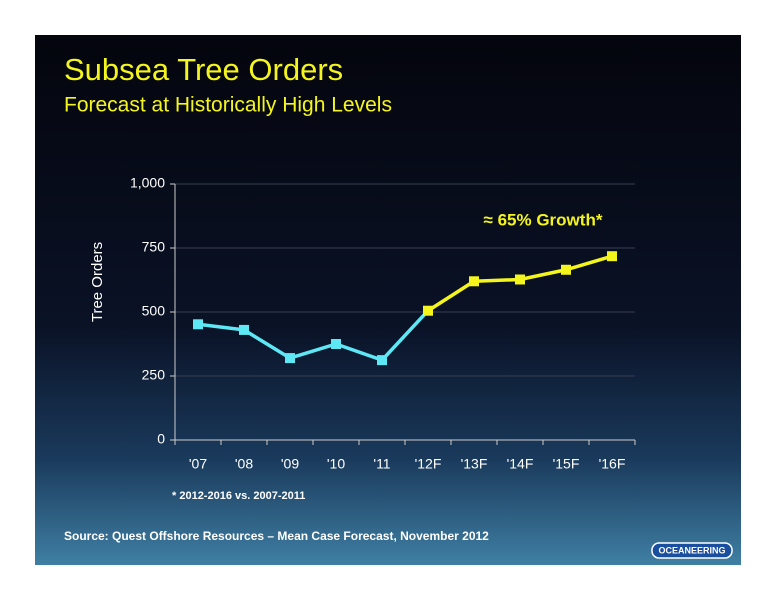 Image resolution: width=776 pixels, height=600 pixels. I want to click on logo: OCEANEERING, so click(691, 550).